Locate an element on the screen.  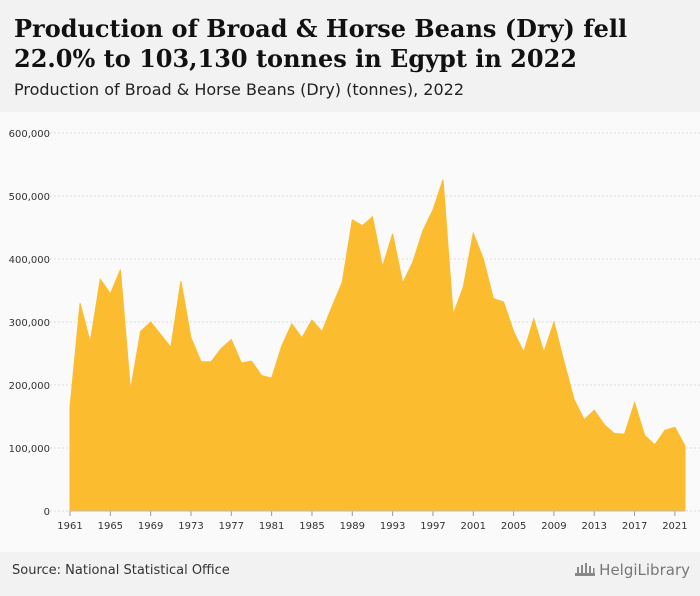
x-tick-label: 1981 is located at coordinates (271, 526).